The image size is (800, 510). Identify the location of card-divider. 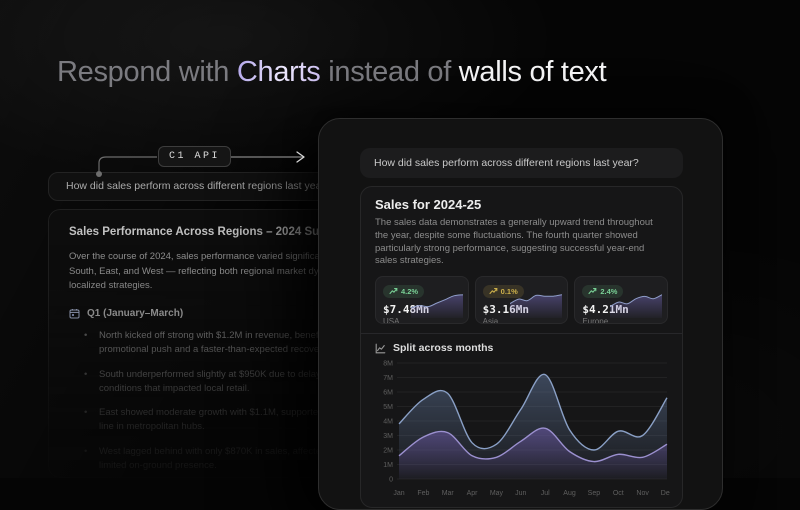
(521, 334).